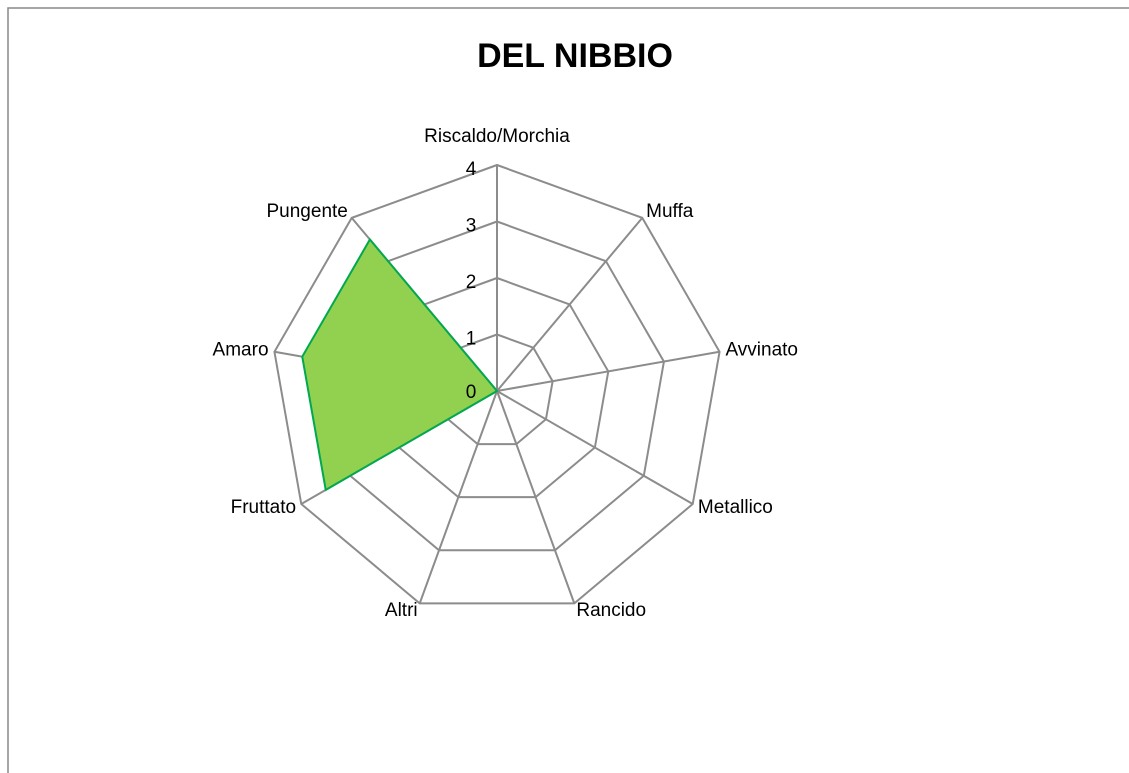  Describe the element at coordinates (471, 392) in the screenshot. I see `tick-label: 0` at that location.